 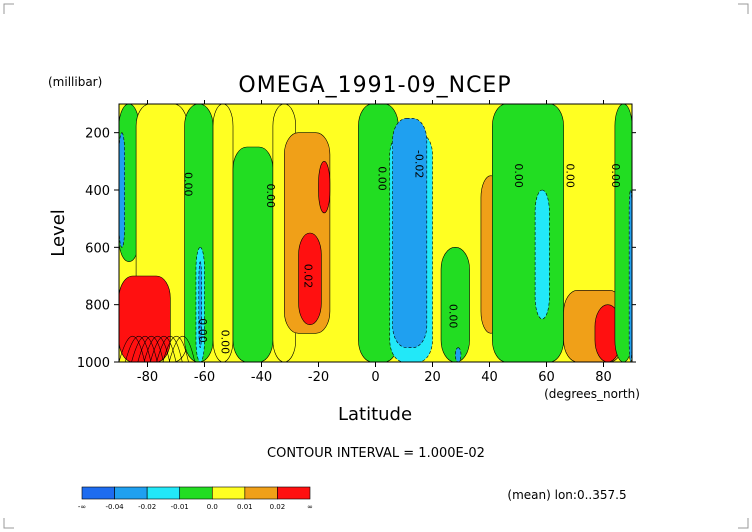 I want to click on contour-region-yellow-50s, so click(x=223, y=233).